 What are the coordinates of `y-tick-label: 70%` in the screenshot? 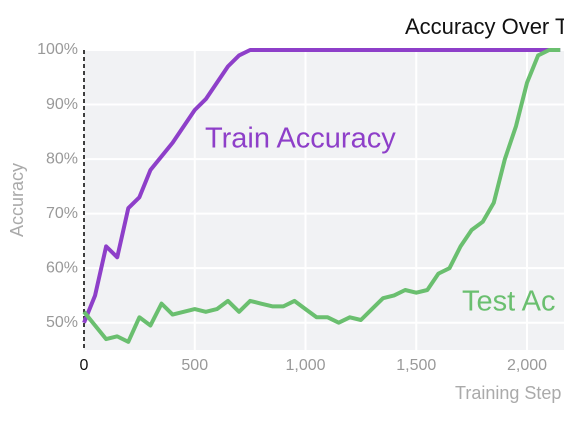 It's located at (62, 213).